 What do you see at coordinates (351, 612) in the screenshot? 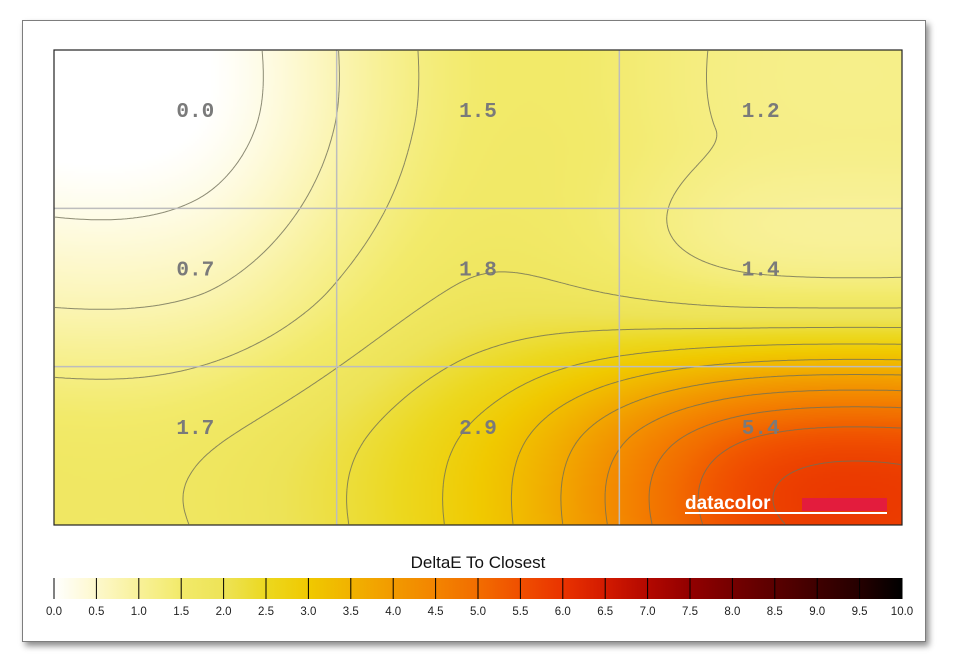
I see `colorbar-tick-label: 3.5` at bounding box center [351, 612].